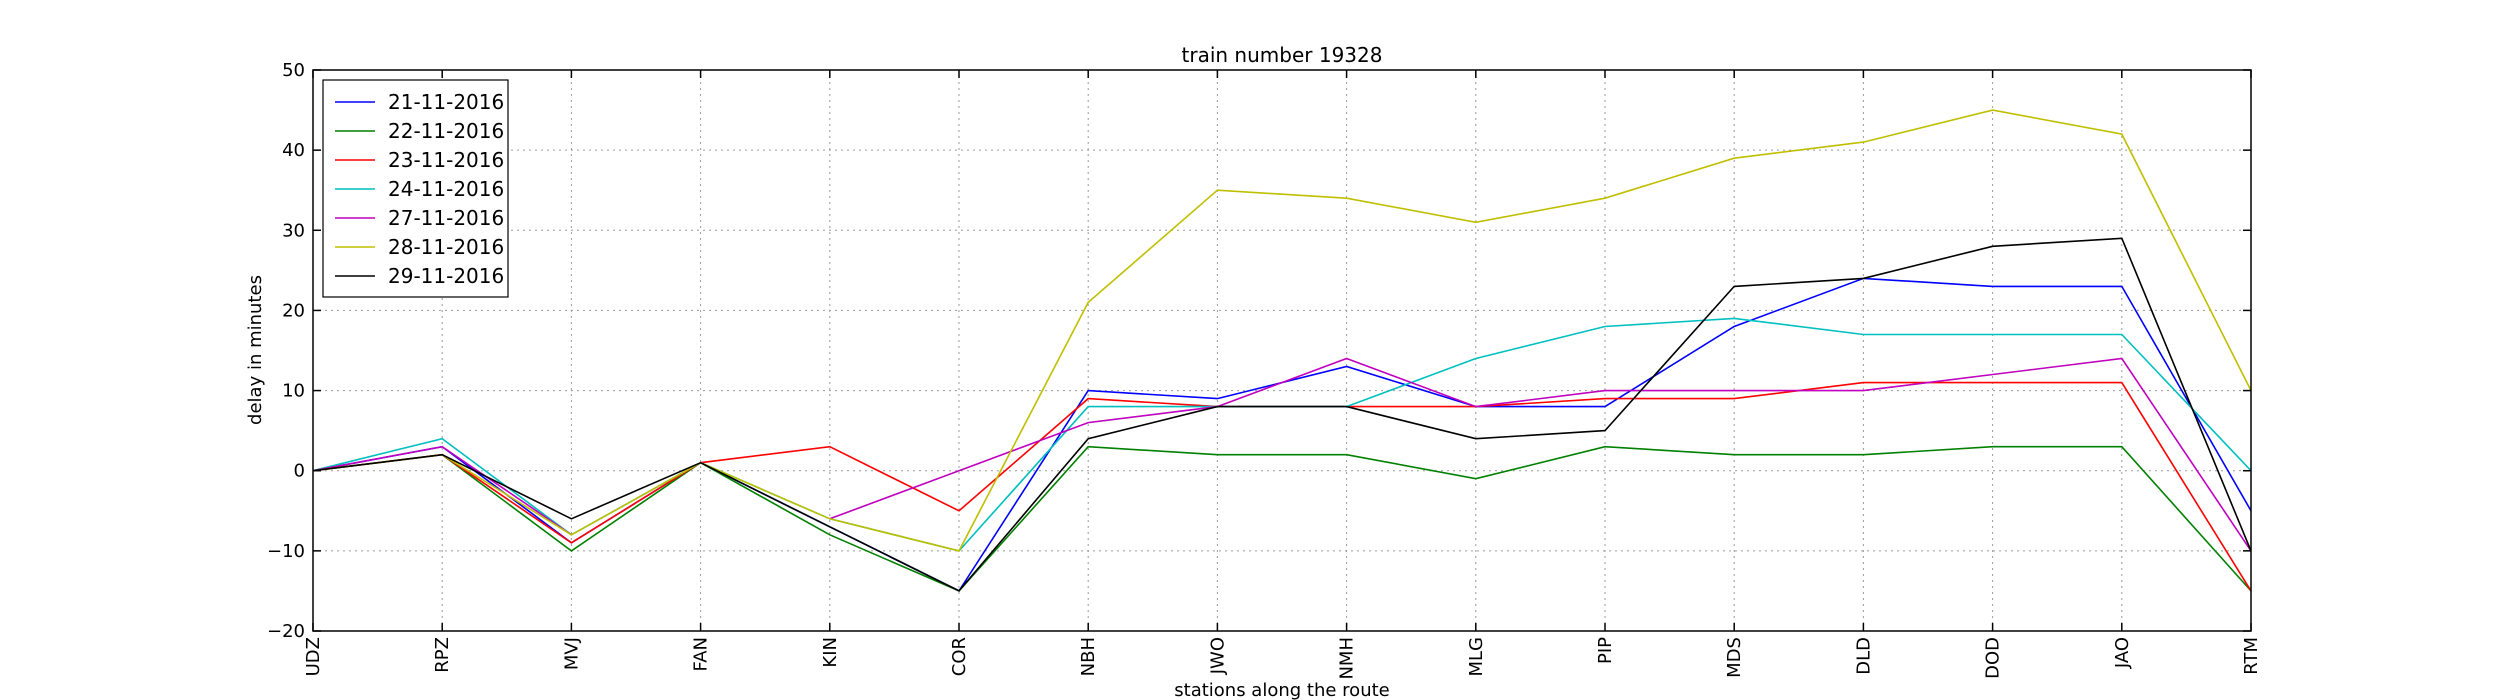 The width and height of the screenshot is (2500, 700). Describe the element at coordinates (1605, 650) in the screenshot. I see `x-tick-label: PIP` at that location.